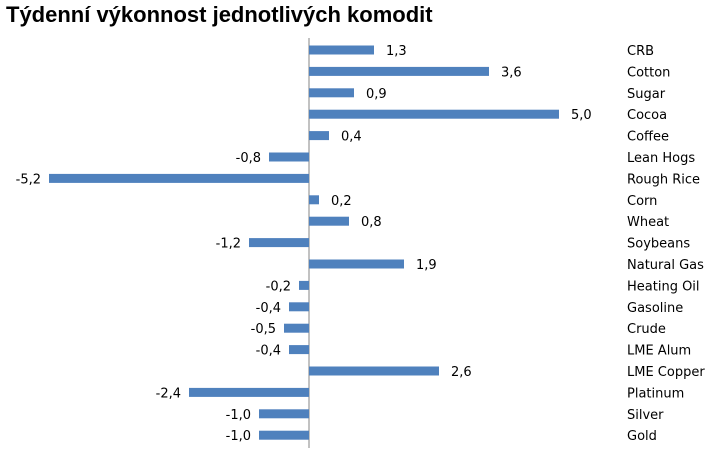 This screenshot has height=464, width=724. I want to click on data-label: 0,4, so click(351, 137).